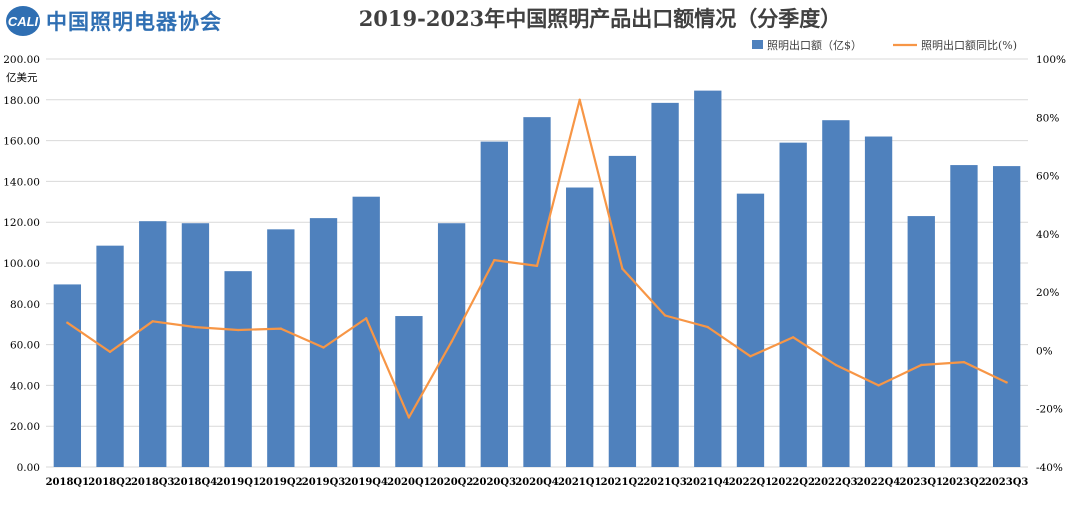 The height and width of the screenshot is (521, 1080). I want to click on x-tick-label: 2018Q4, so click(196, 482).